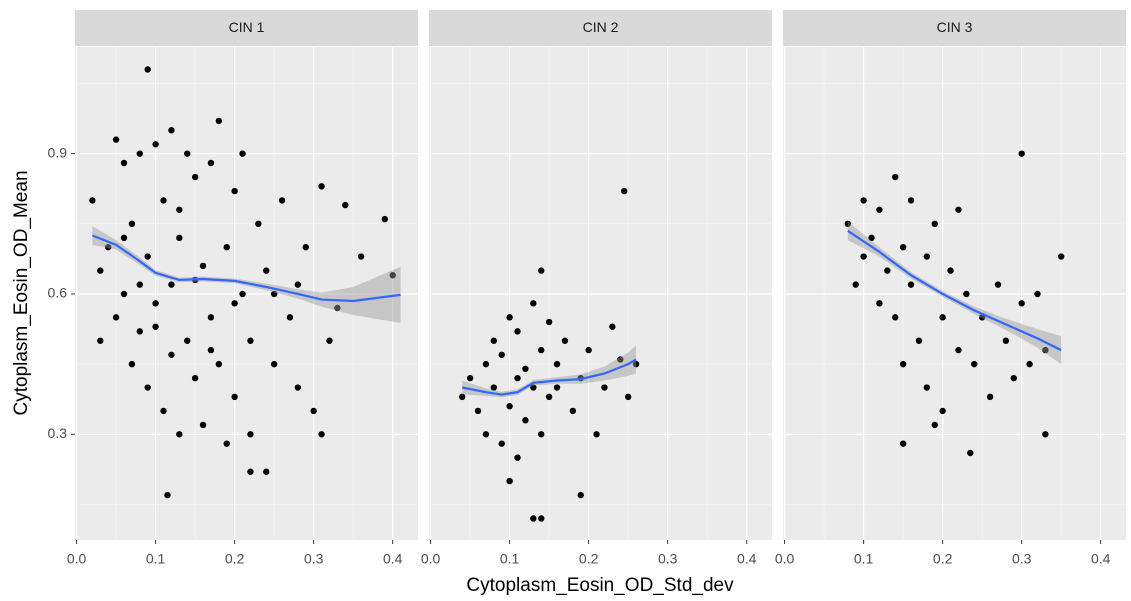 The height and width of the screenshot is (601, 1131). What do you see at coordinates (601, 27) in the screenshot?
I see `strip-label: CIN 2` at bounding box center [601, 27].